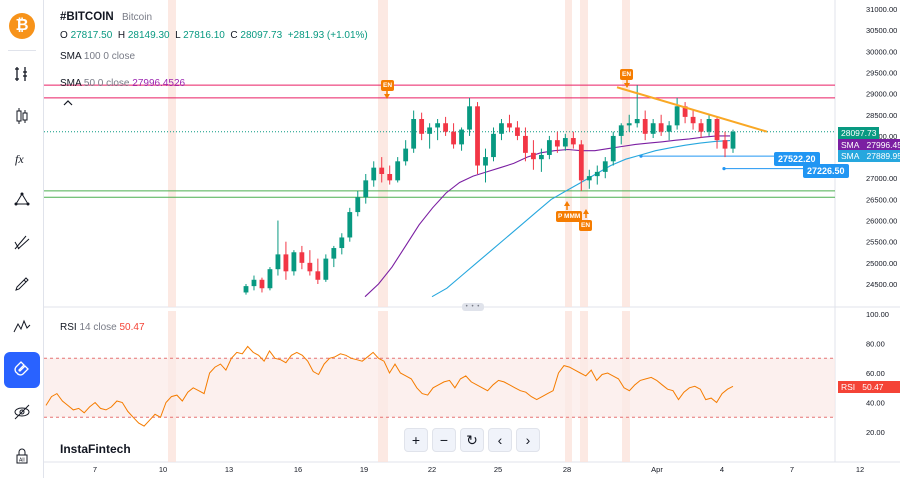 The image size is (900, 478). I want to click on magnet-icon, so click(22, 370).